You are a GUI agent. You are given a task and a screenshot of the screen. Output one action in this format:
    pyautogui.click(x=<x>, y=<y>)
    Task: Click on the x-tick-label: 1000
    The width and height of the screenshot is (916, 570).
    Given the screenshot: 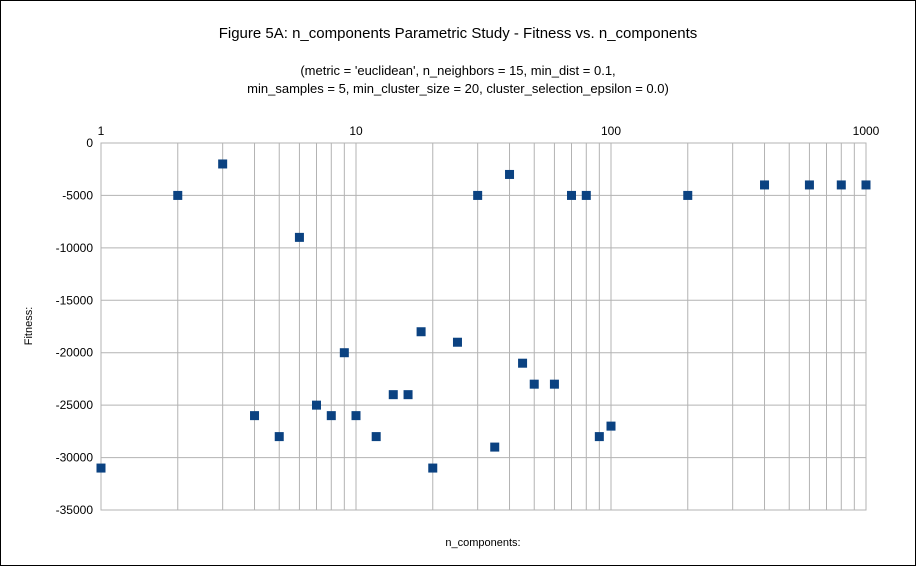 What is the action you would take?
    pyautogui.click(x=866, y=131)
    